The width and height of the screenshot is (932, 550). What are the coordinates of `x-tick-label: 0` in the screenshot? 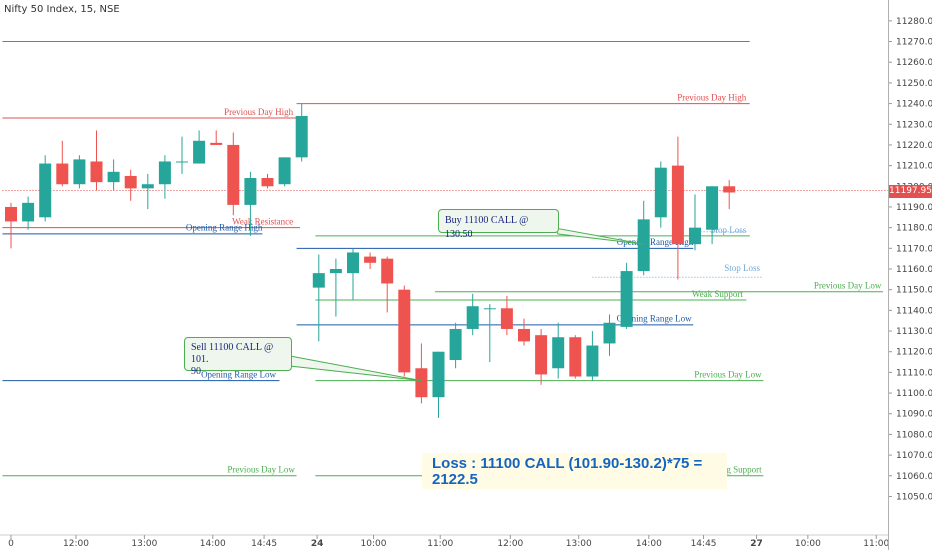 It's located at (11, 544).